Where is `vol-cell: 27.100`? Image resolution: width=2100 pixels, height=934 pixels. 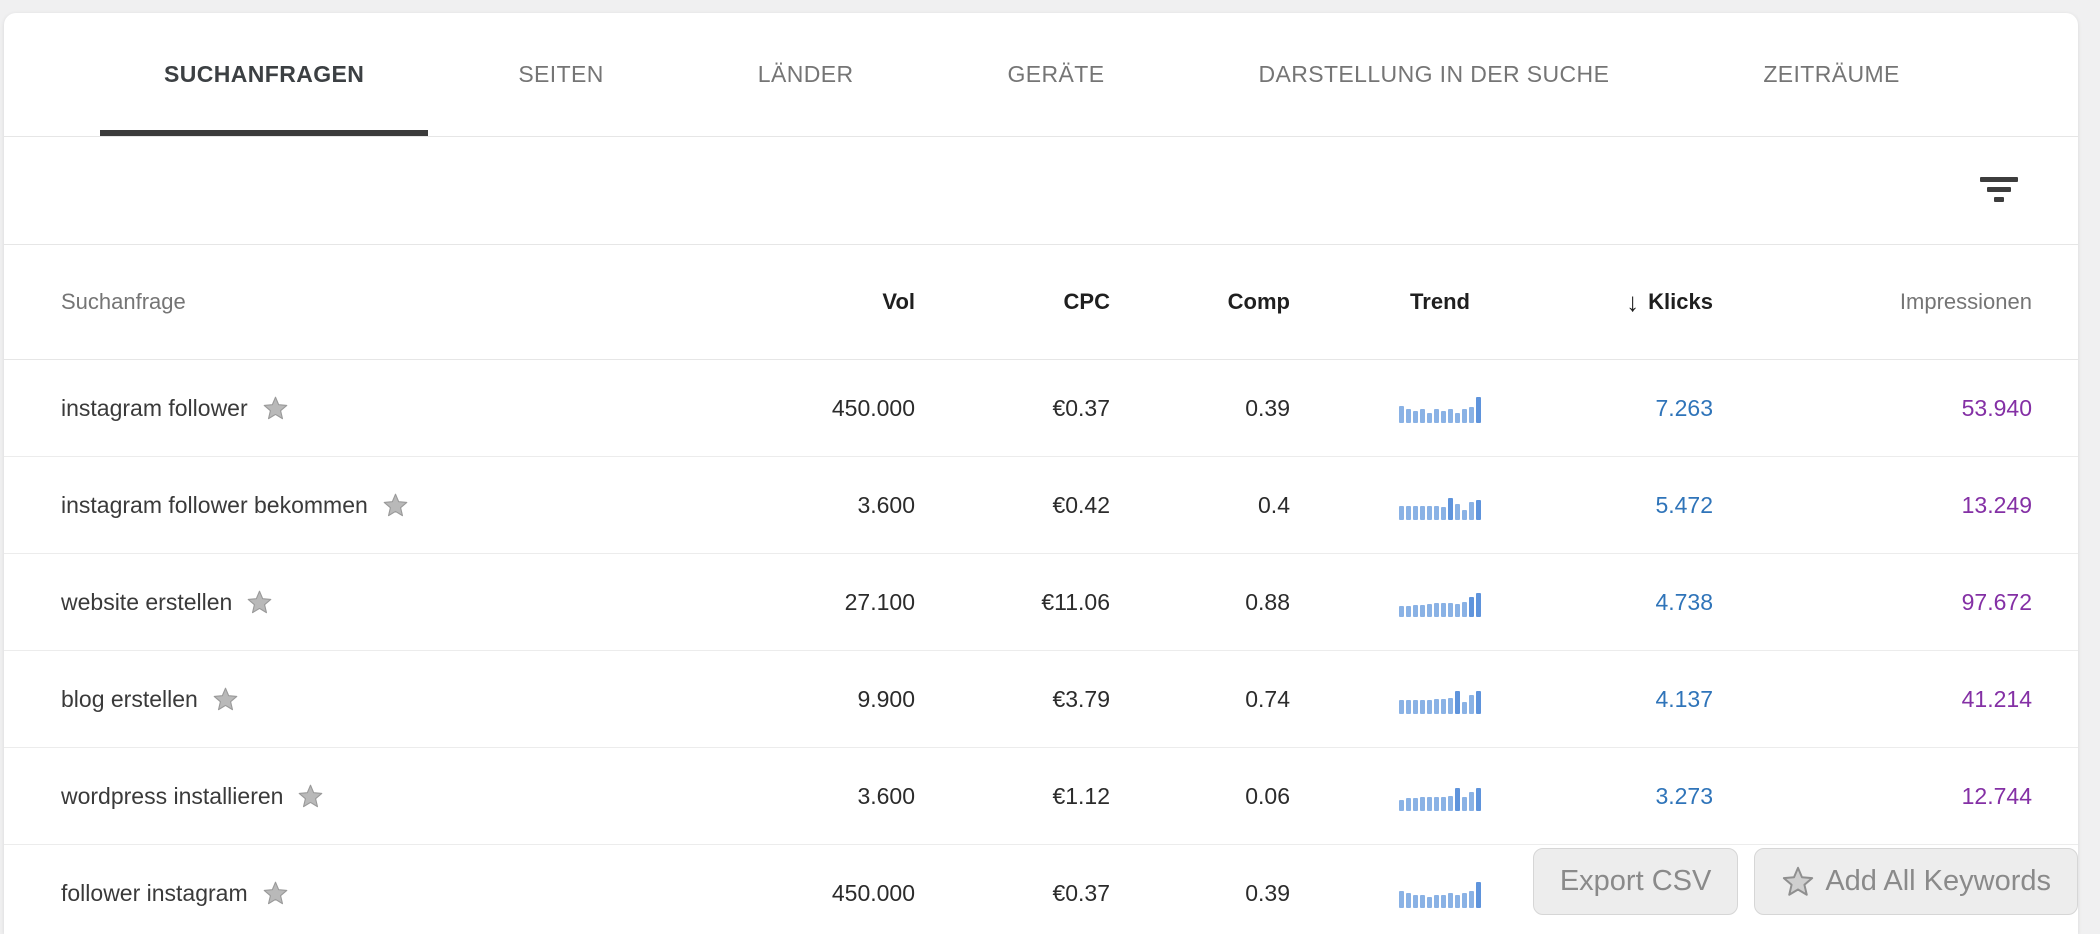
vol-cell: 27.100 is located at coordinates (879, 601).